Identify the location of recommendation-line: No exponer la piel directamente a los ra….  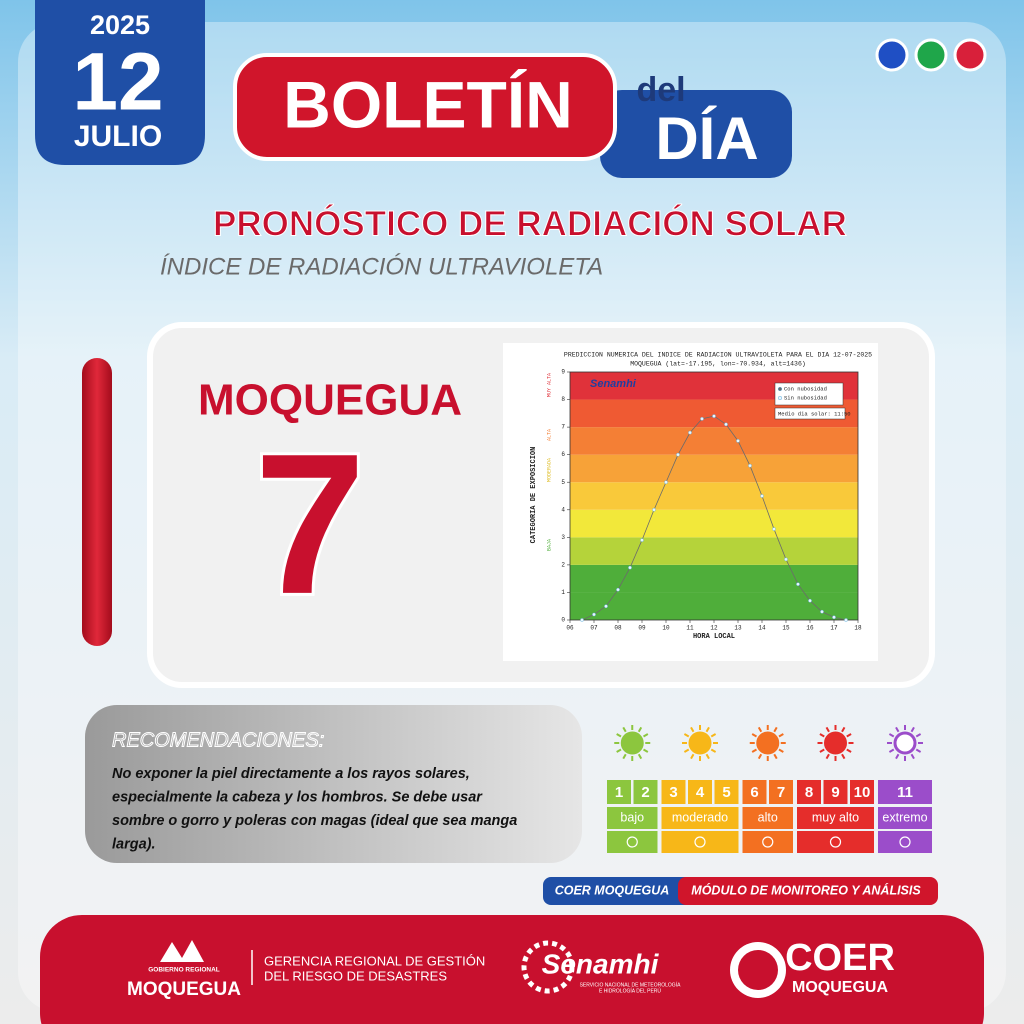
(291, 774).